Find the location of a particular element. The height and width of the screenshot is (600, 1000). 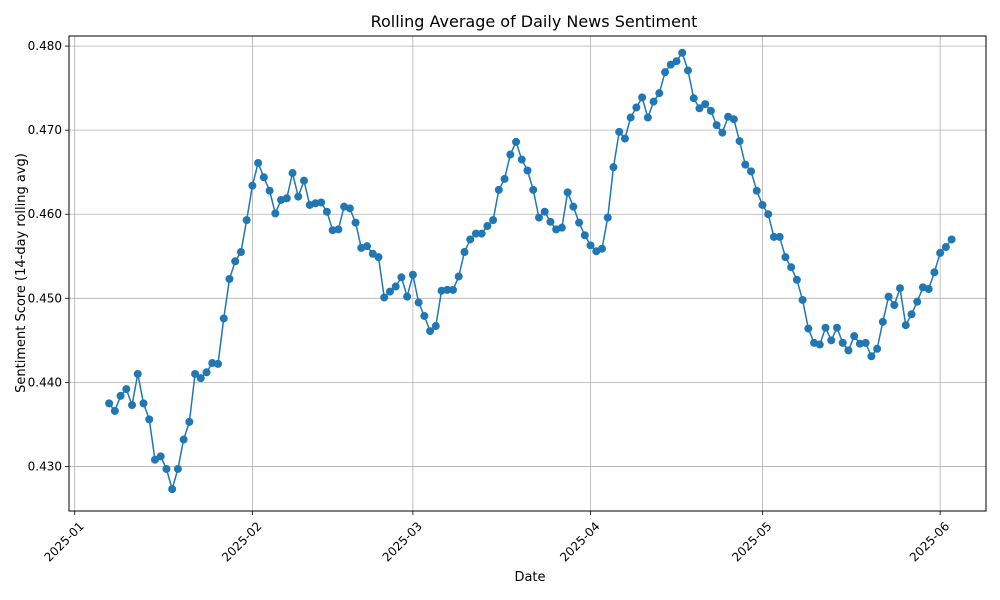

y-tick-label: 0.460 is located at coordinates (45, 214).